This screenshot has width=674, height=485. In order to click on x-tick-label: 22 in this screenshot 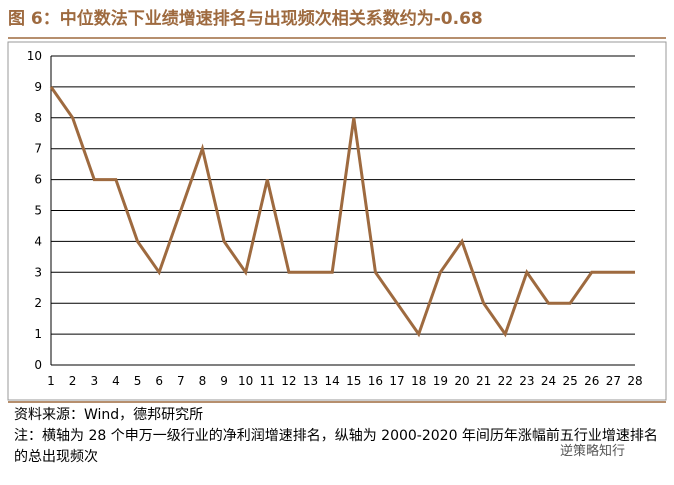, I will do `click(505, 381)`.